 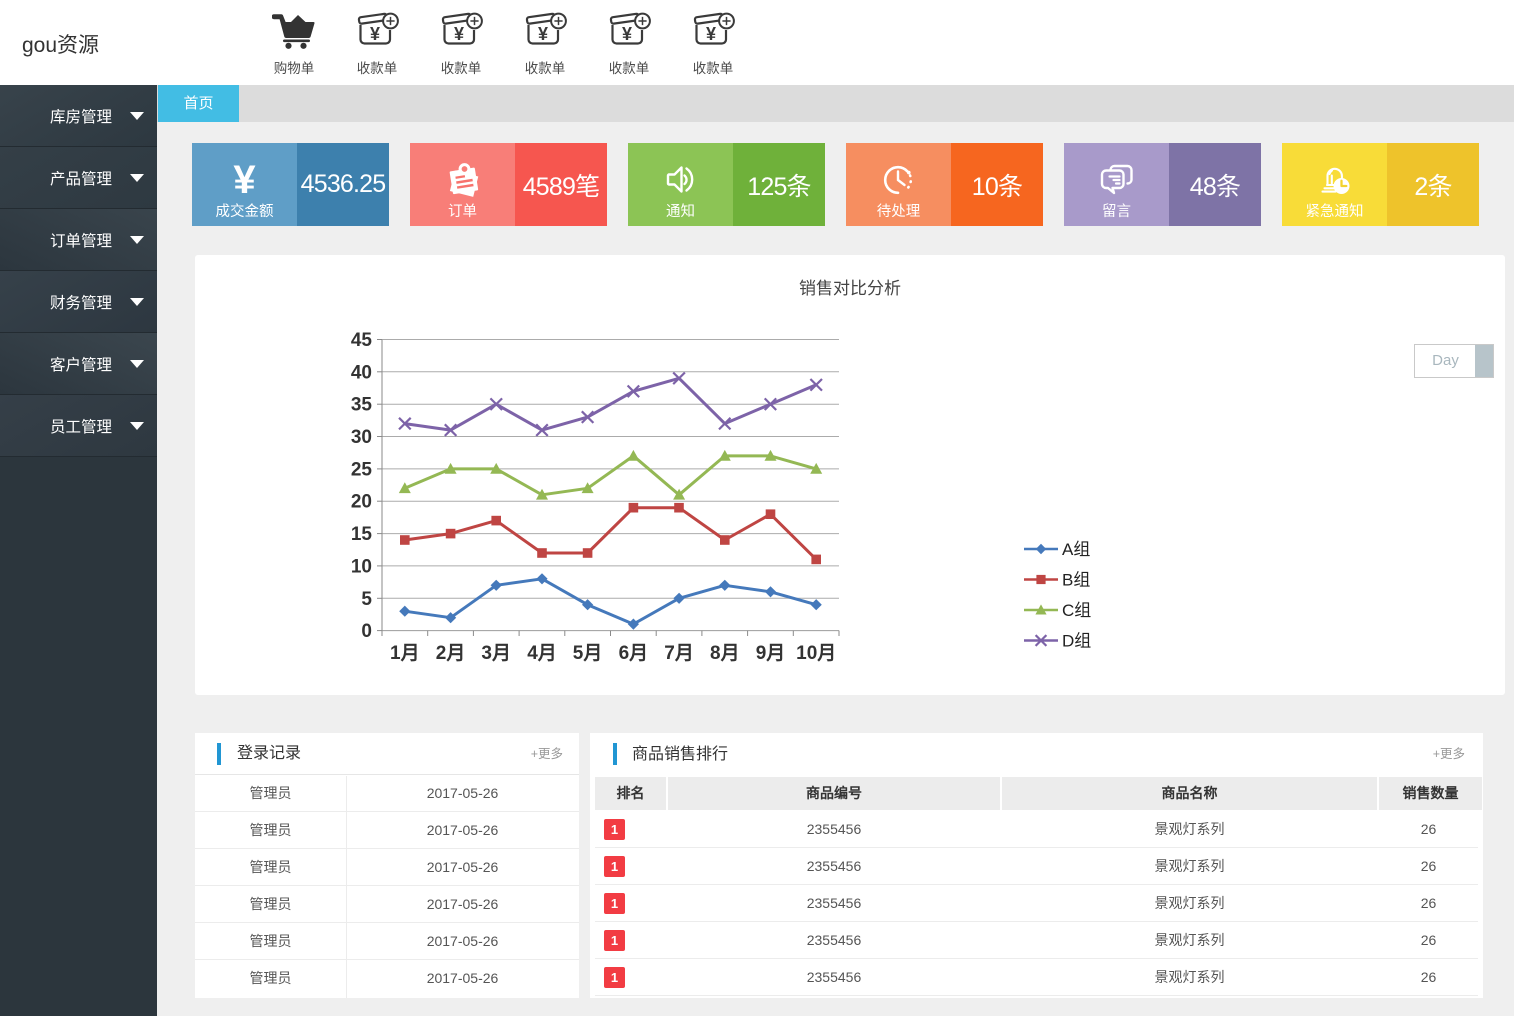 What do you see at coordinates (496, 653) in the screenshot?
I see `svg-text: 3月` at bounding box center [496, 653].